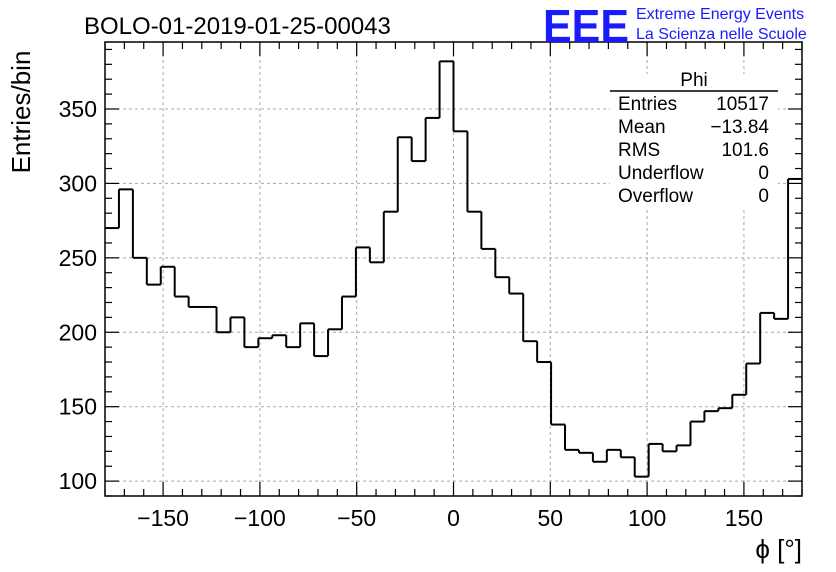 The image size is (836, 572). I want to click on x-tick-label: −50, so click(356, 518).